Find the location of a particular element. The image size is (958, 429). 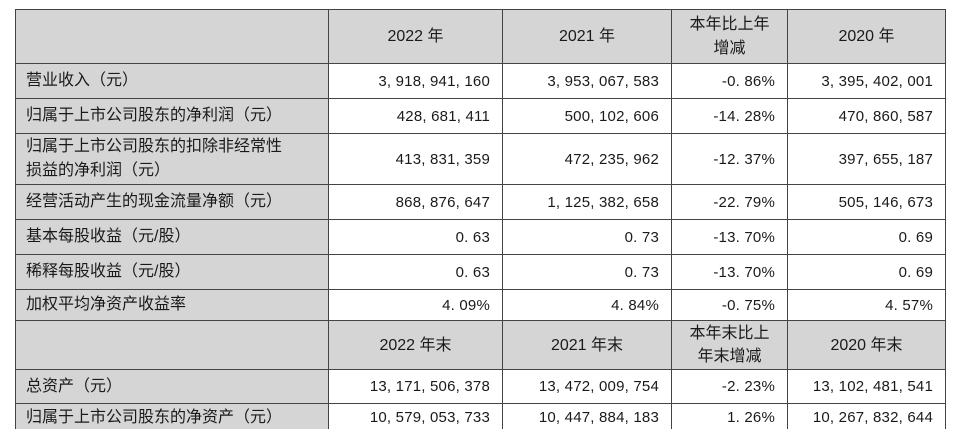

value-cell: 13, 171, 506, 378 is located at coordinates (415, 387).